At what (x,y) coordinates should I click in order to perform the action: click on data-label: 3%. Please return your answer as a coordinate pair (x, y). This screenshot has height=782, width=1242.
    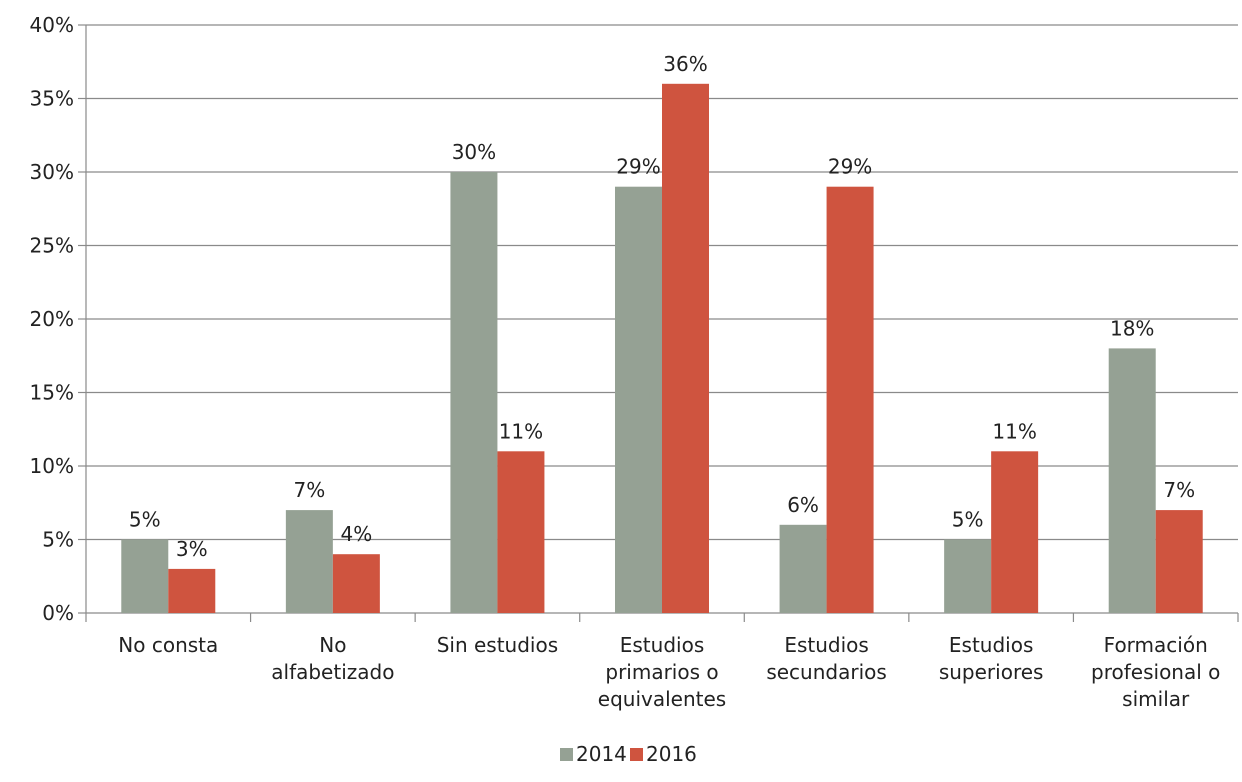
    Looking at the image, I should click on (192, 549).